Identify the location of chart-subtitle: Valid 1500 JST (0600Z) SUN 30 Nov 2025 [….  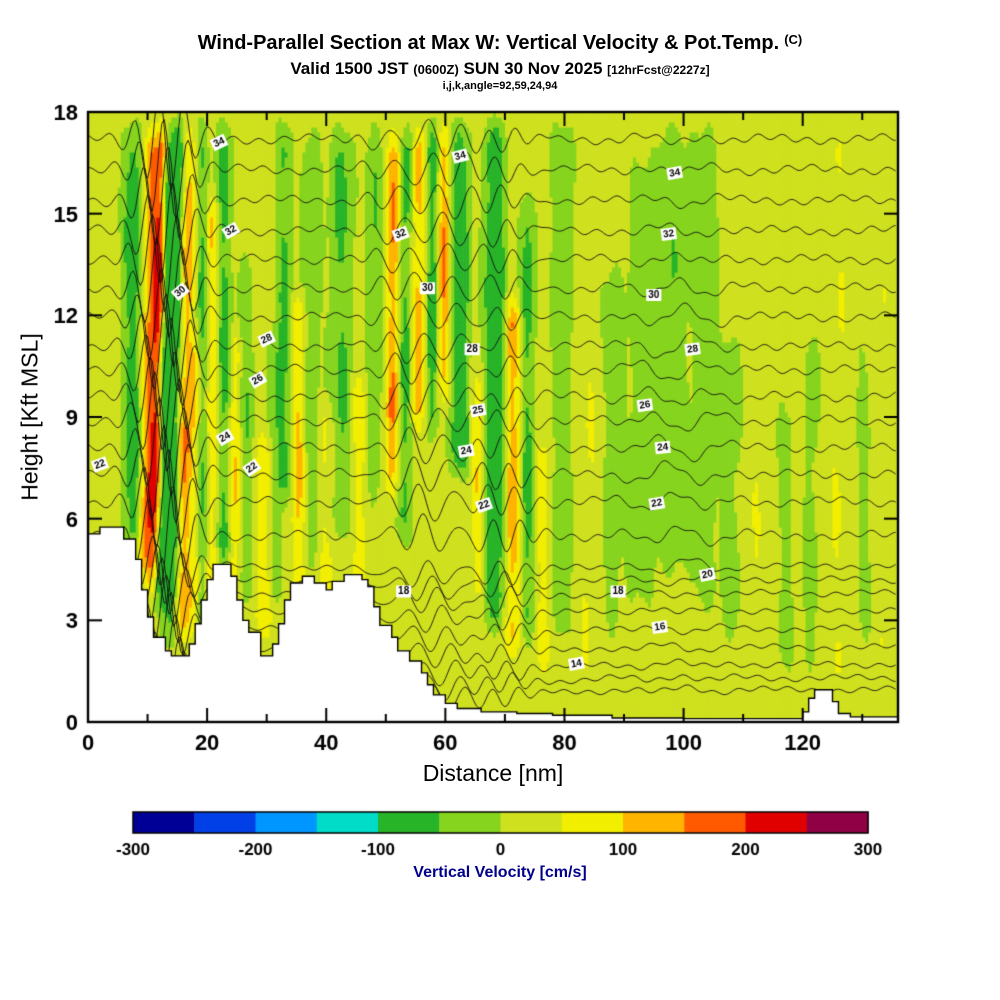
(500, 69).